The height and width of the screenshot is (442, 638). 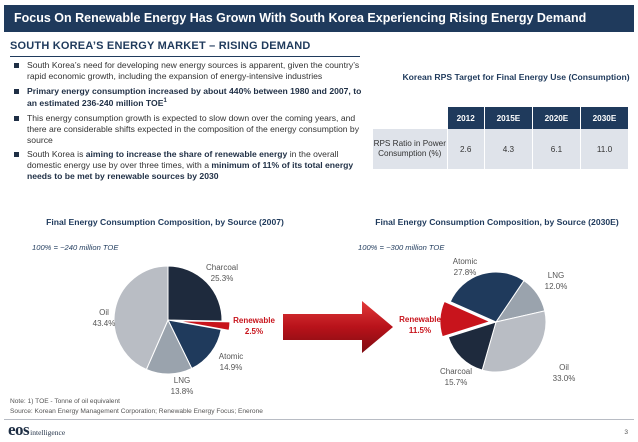 I want to click on slice-label-atomic: 27.8%, so click(x=465, y=272).